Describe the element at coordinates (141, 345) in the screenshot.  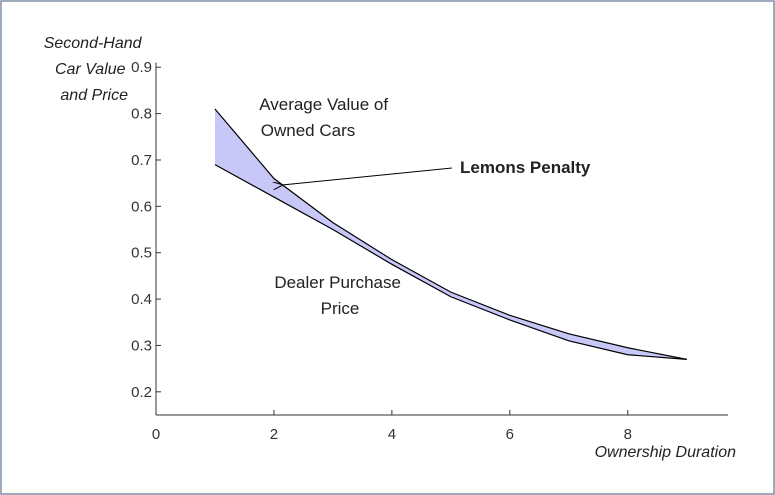
I see `y-tick-label: 0.3` at that location.